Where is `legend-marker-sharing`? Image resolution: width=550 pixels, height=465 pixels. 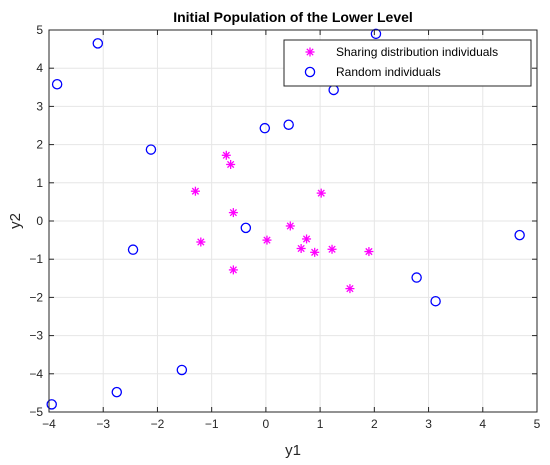
legend-marker-sharing is located at coordinates (310, 52).